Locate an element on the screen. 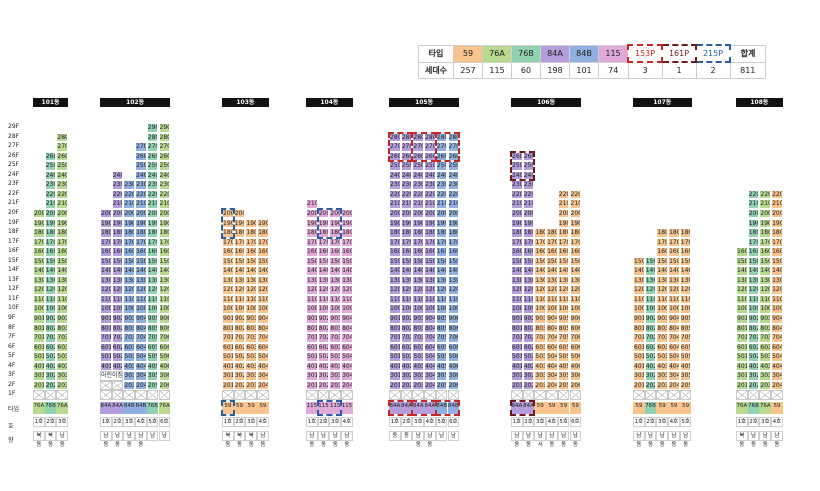 The height and width of the screenshot is (491, 820). unit-cell: 2505 is located at coordinates (441, 166).